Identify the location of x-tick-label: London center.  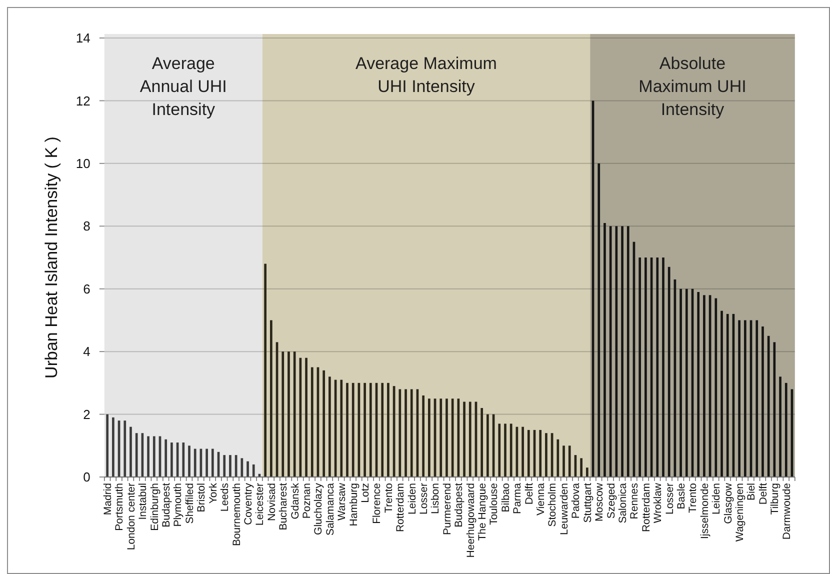
(131, 516).